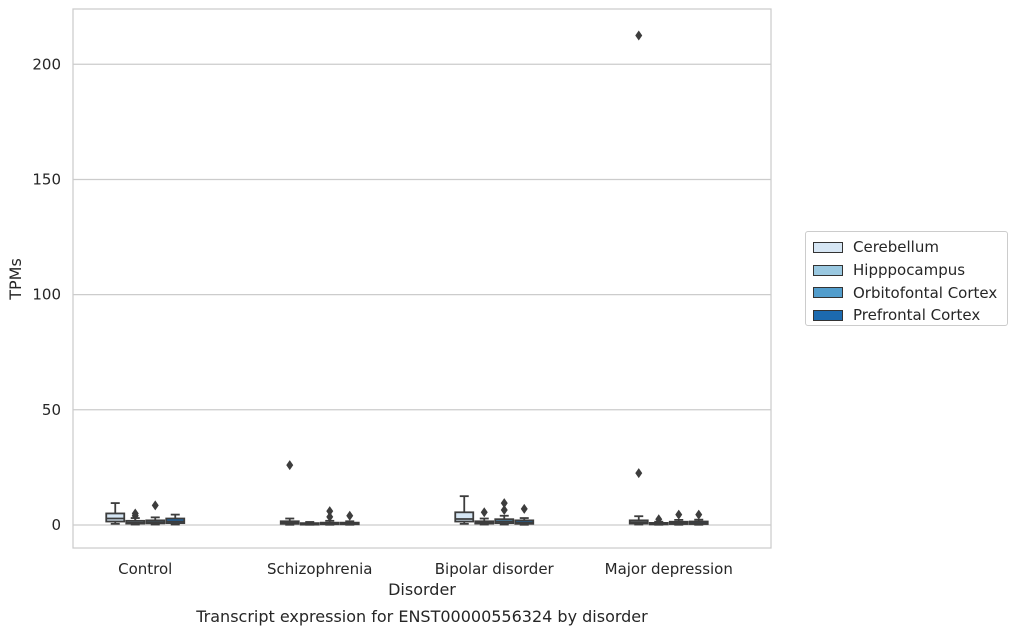 The height and width of the screenshot is (634, 1019). I want to click on legend-item: Orbitofontal Cortex, so click(910, 292).